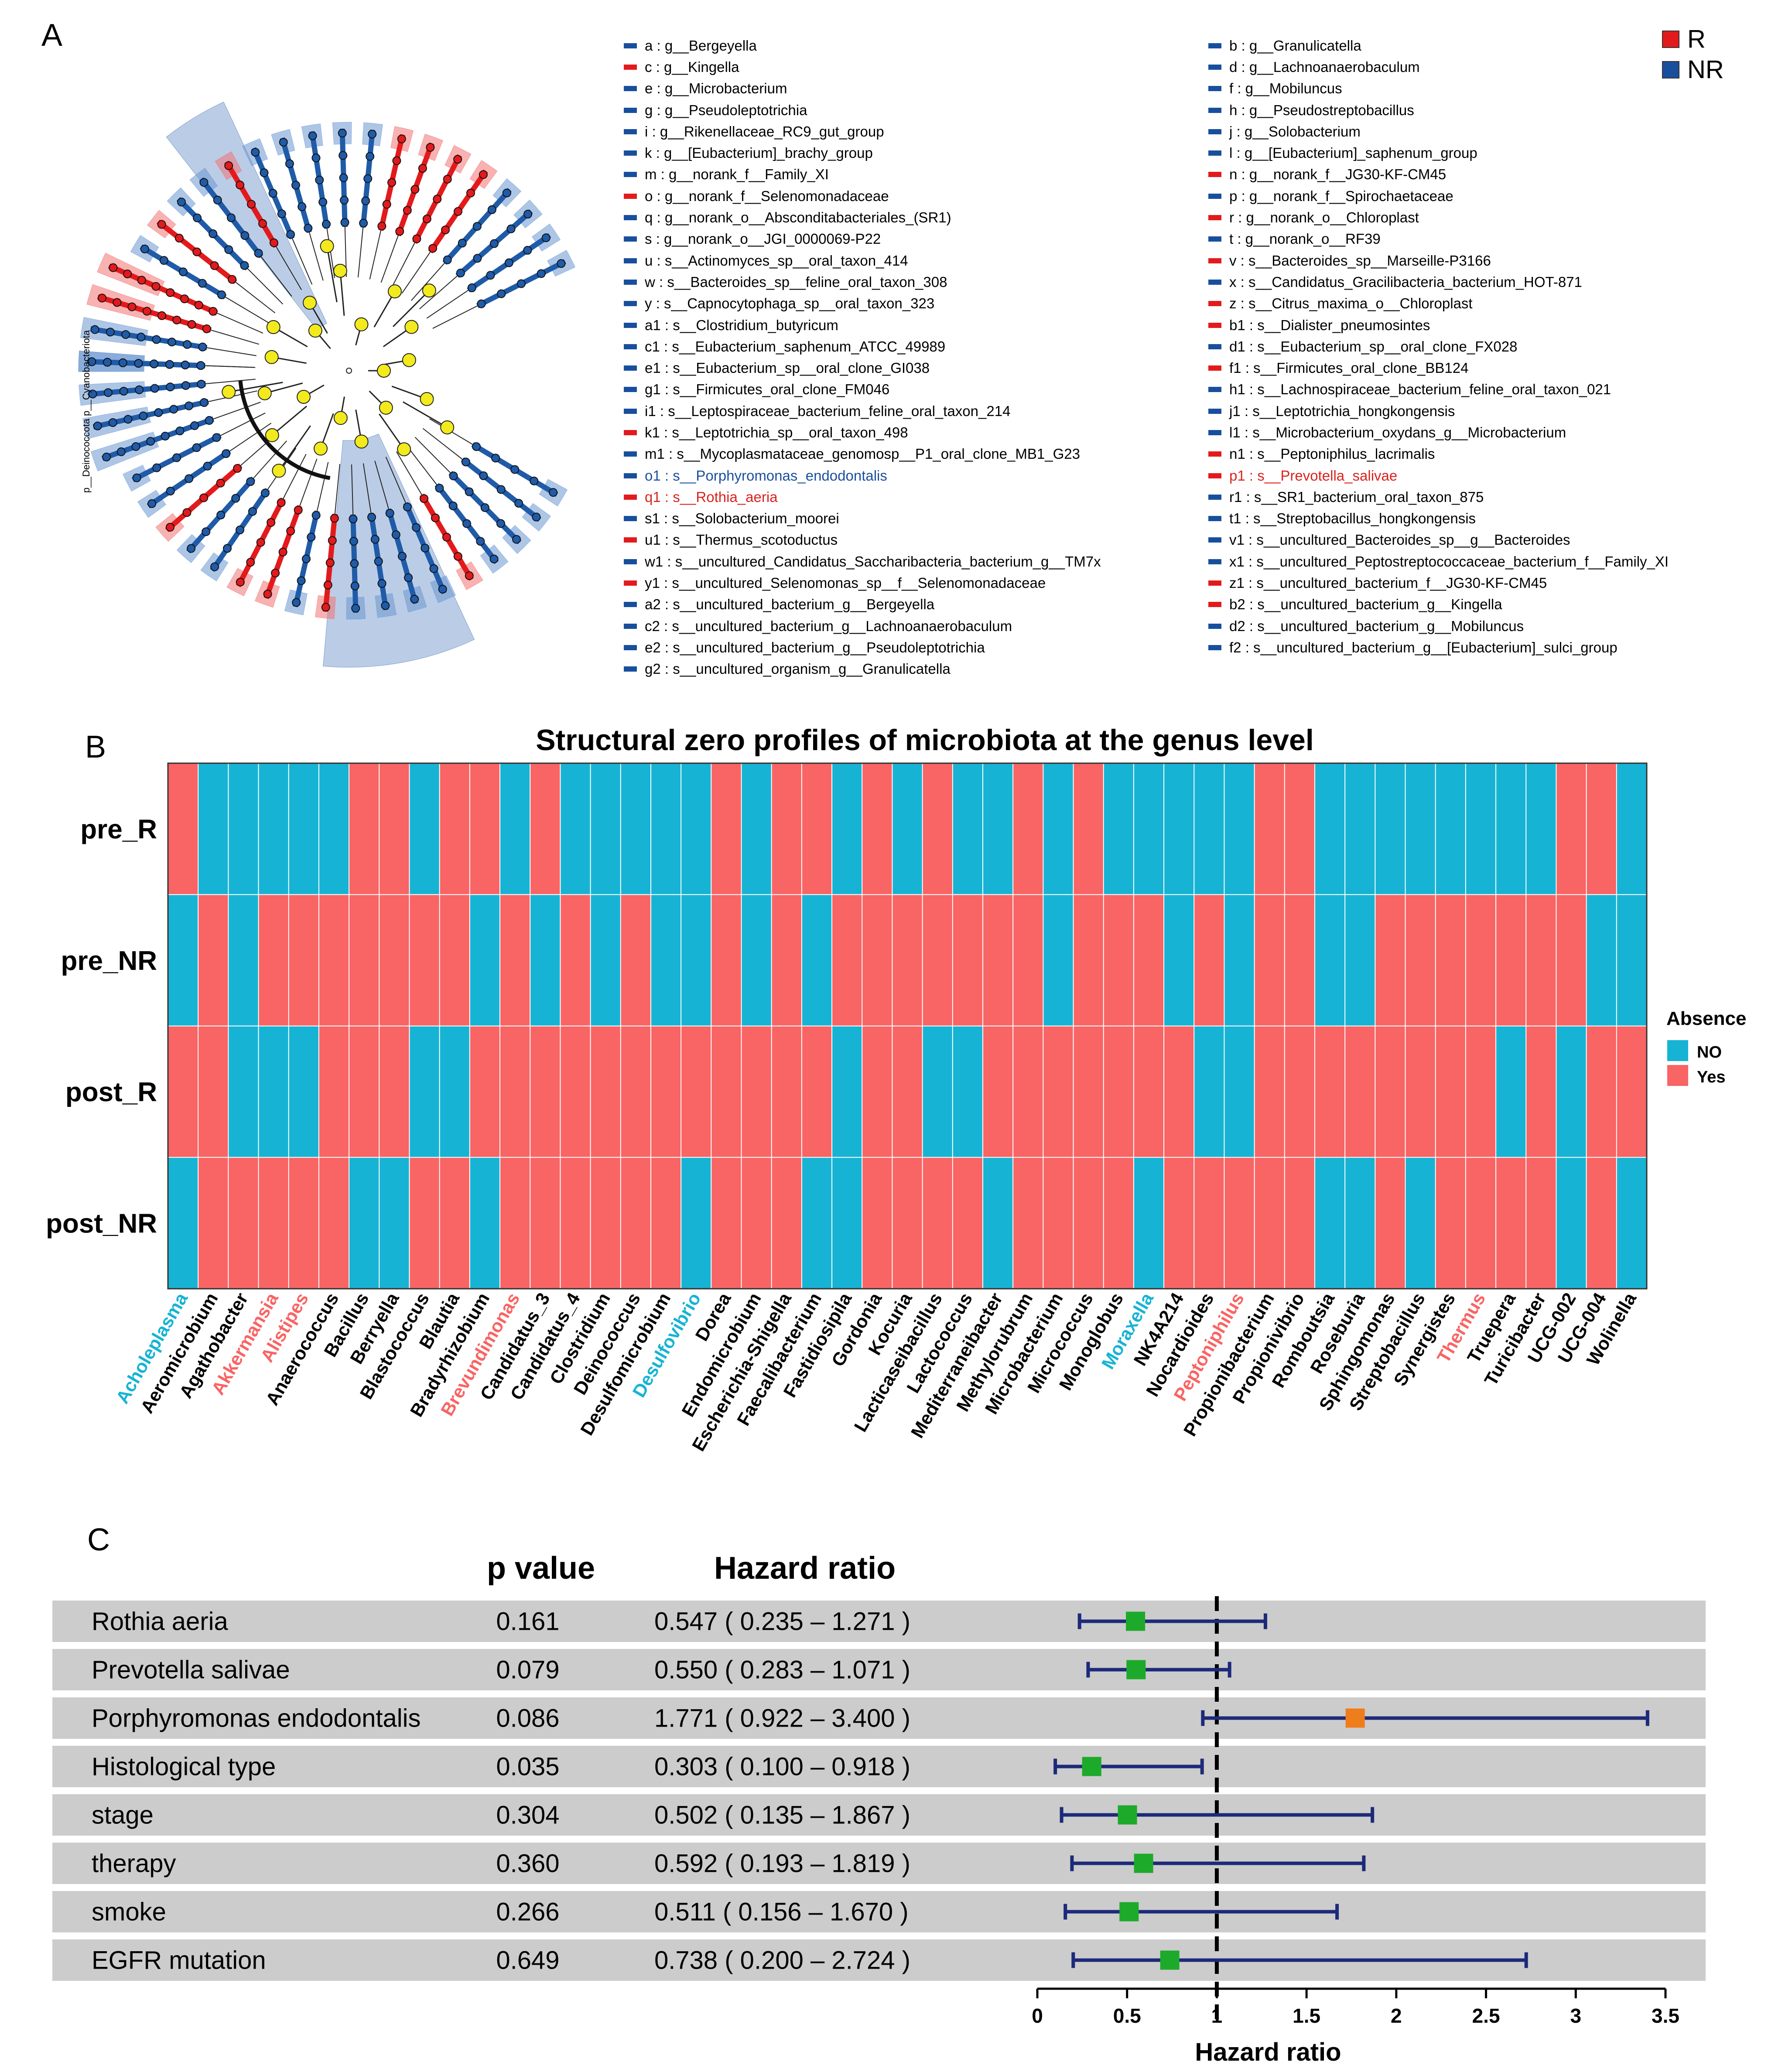 The width and height of the screenshot is (1768, 2072). I want to click on taxon-legend-text: z : s__Citrus_maxima_o__Chloroplast, so click(1351, 303).